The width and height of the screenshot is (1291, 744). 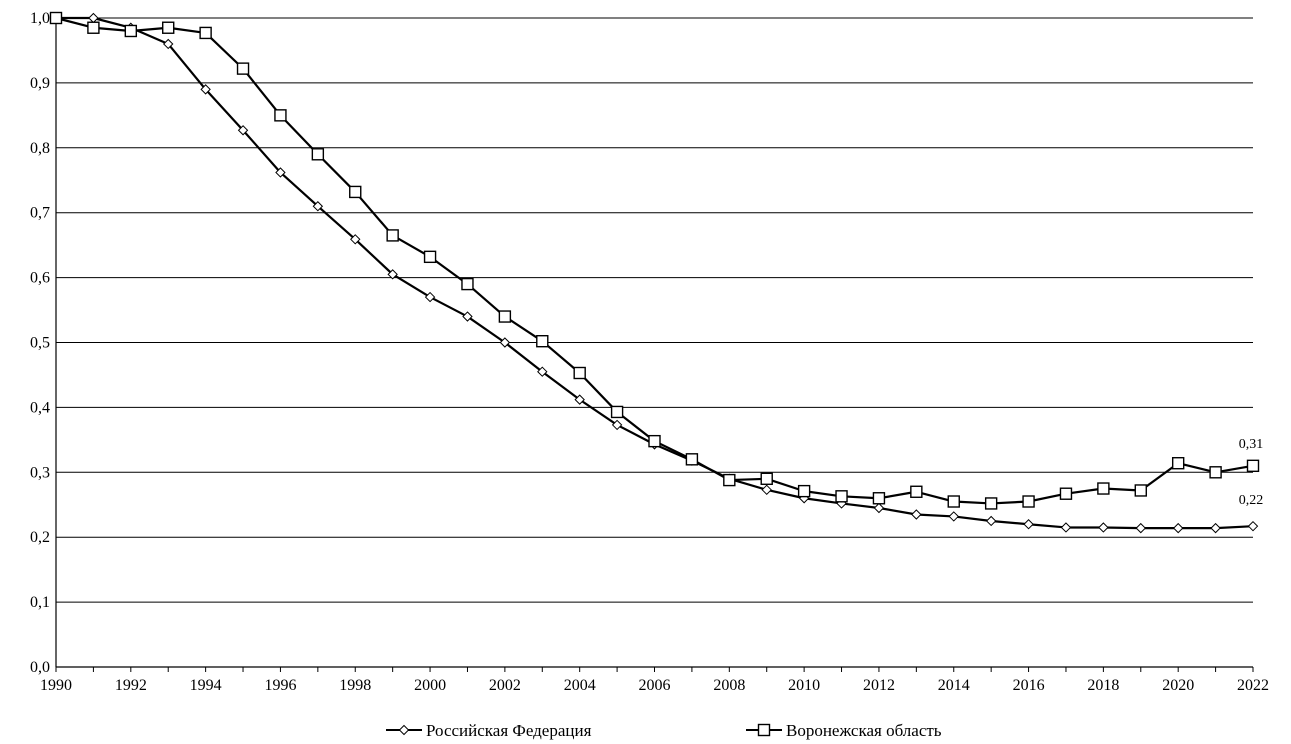 What do you see at coordinates (1251, 500) in the screenshot?
I see `data-label: 0,22` at bounding box center [1251, 500].